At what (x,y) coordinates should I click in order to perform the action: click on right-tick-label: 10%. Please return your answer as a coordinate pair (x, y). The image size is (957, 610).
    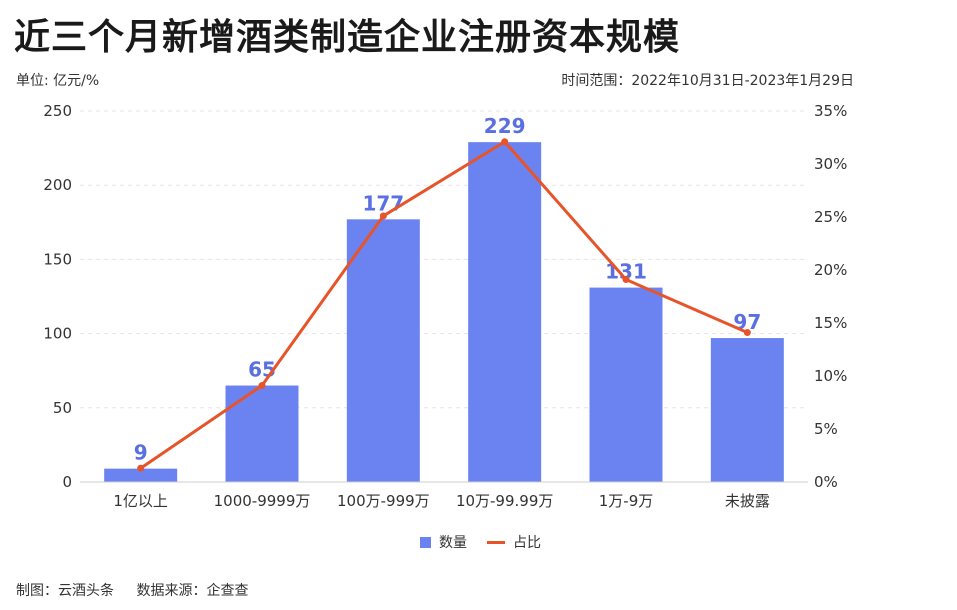
    Looking at the image, I should click on (830, 376).